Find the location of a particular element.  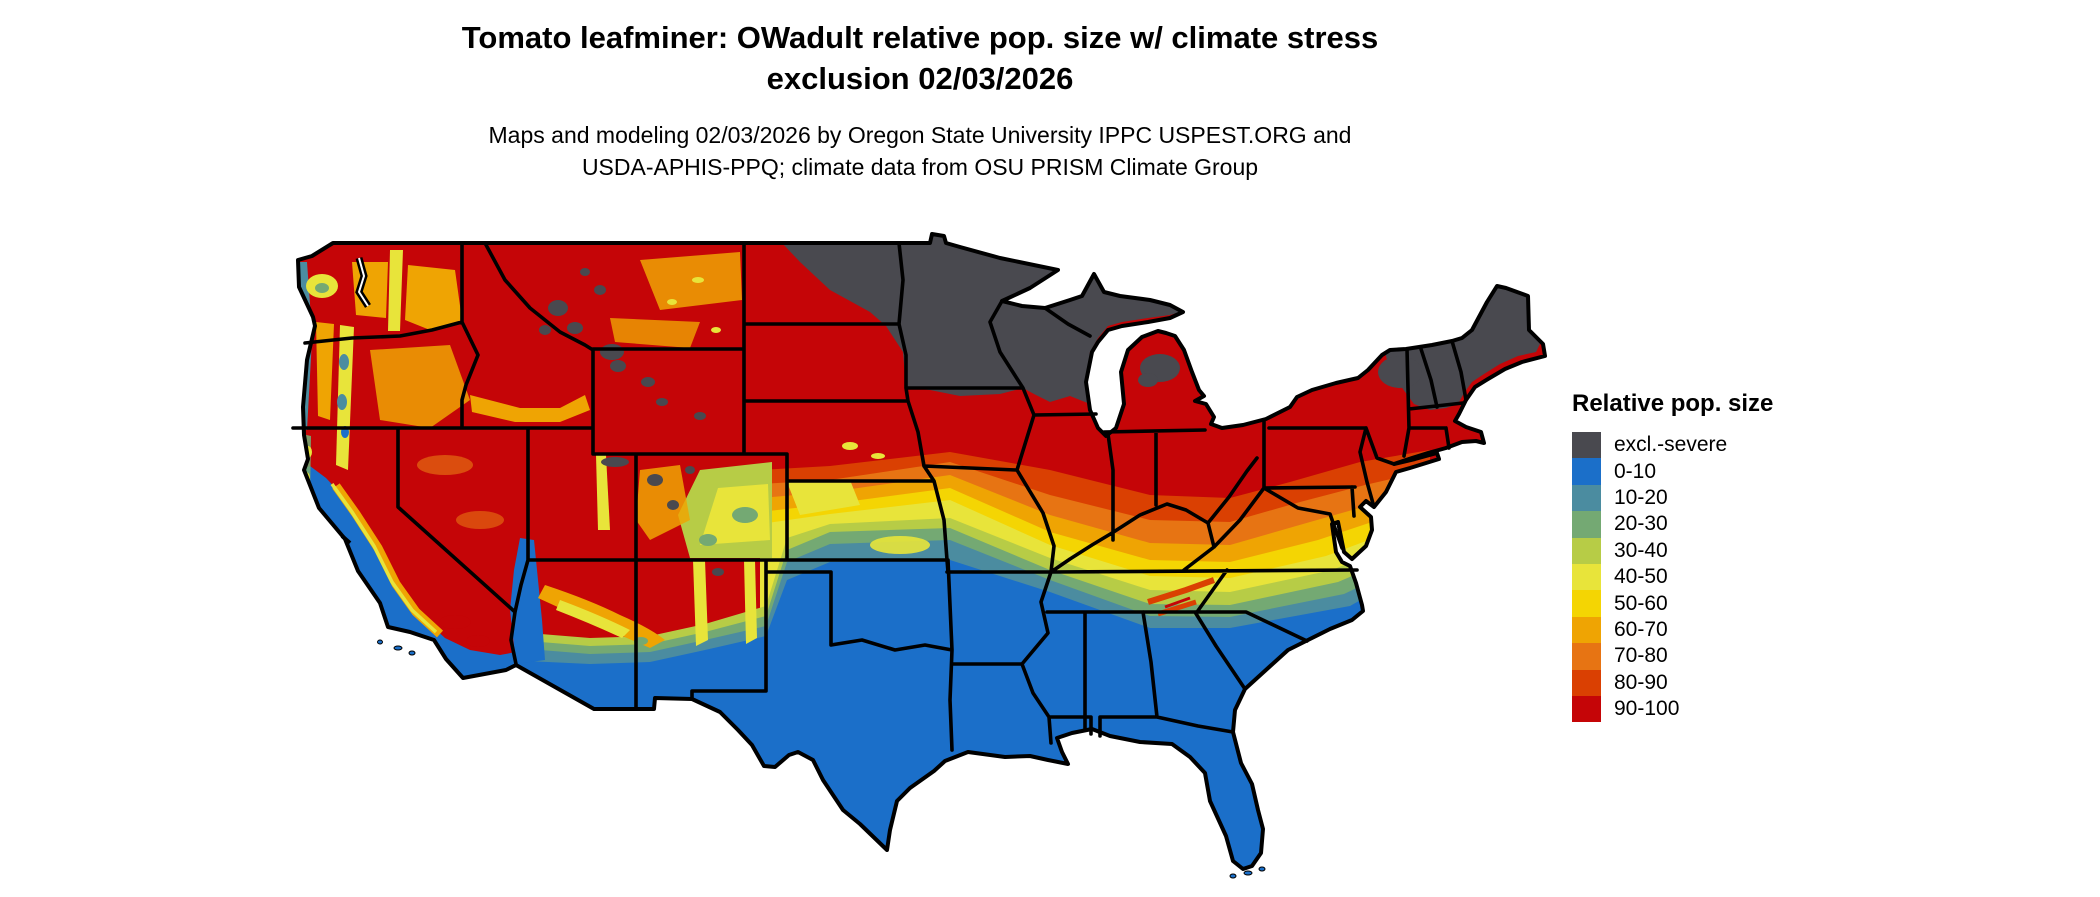

region-northern-michigan2 is located at coordinates (1148, 380).